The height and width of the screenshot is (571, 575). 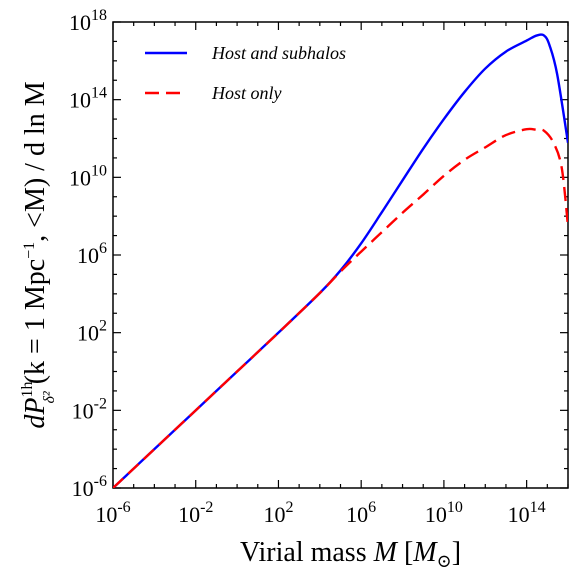 I want to click on legend-label: Host and subhalos, so click(x=278, y=53).